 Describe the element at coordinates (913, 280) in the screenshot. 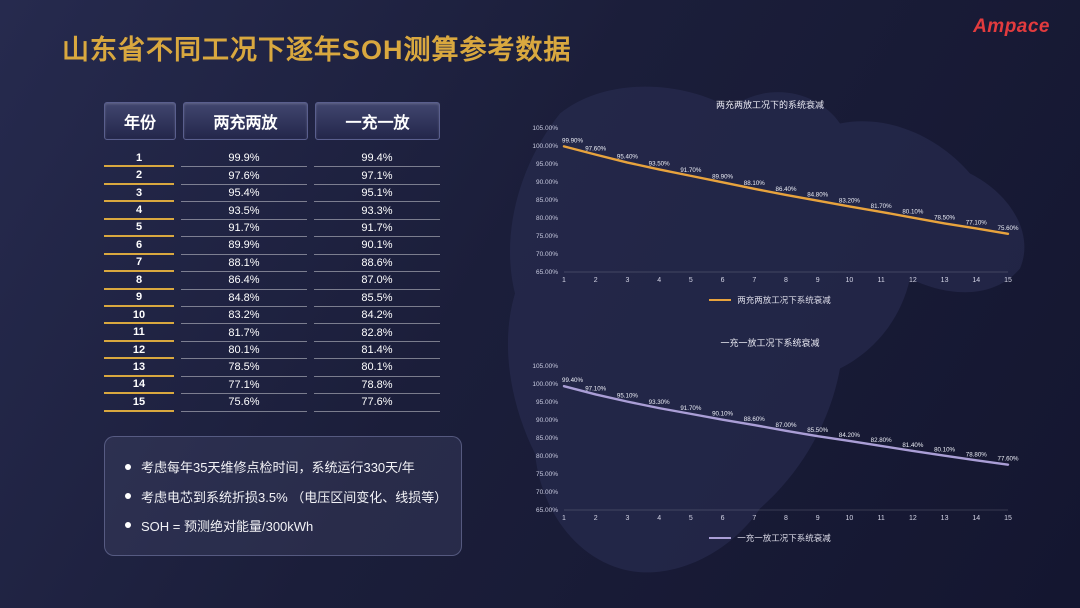

I see `svg-text: 12` at that location.